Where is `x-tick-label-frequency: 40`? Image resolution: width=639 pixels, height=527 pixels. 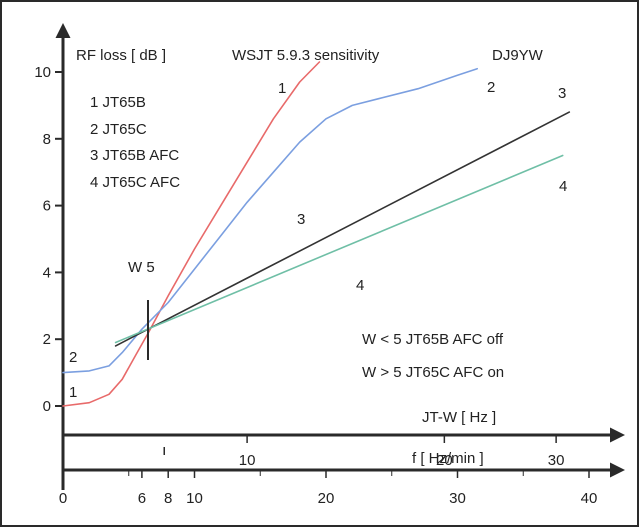
x-tick-label-frequency: 40 is located at coordinates (589, 498).